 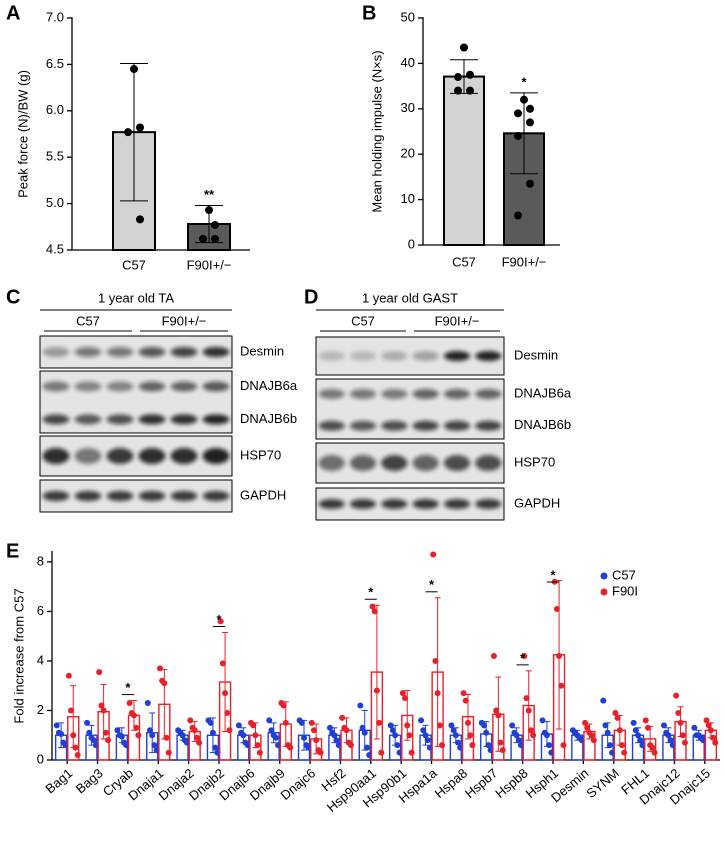 I want to click on y-tick-label: 7.0, so click(x=55, y=16).